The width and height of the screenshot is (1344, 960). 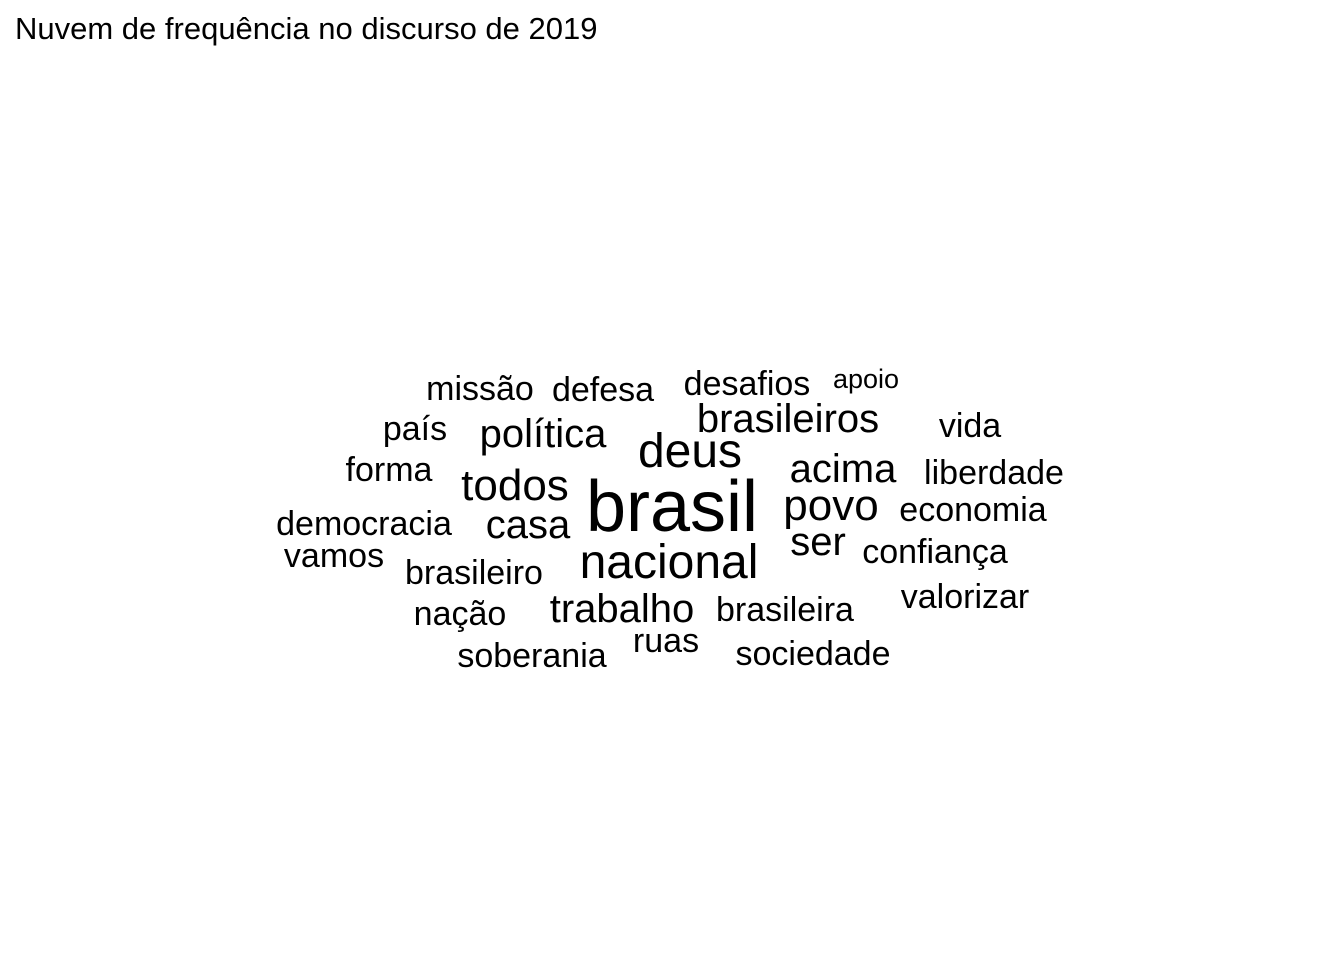 I want to click on cloud-word-liberdade: liberdade, so click(x=994, y=473).